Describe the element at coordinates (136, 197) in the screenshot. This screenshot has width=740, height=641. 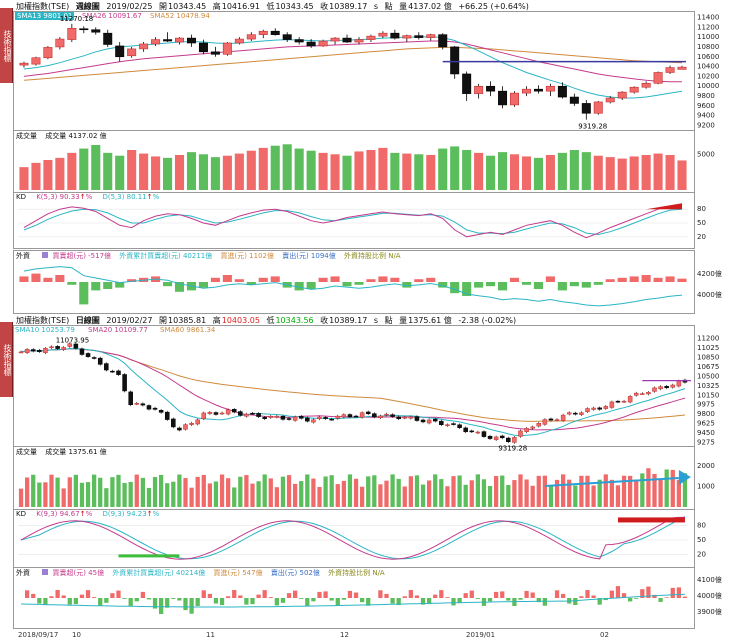
I see `weekly-d-value: 80.11` at that location.